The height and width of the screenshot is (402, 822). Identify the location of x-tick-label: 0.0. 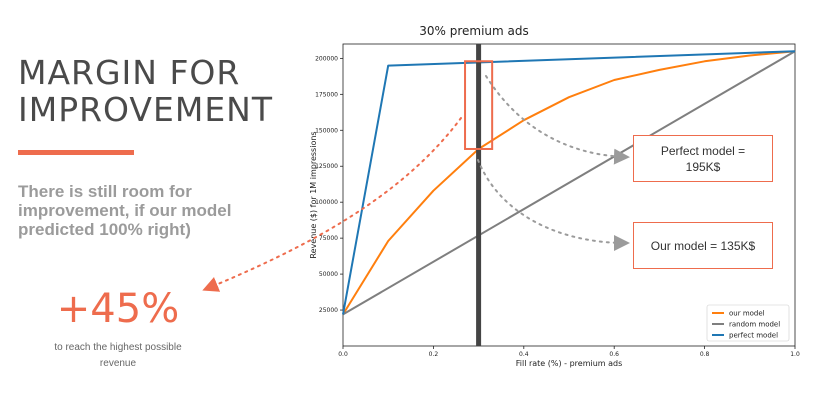
(343, 354).